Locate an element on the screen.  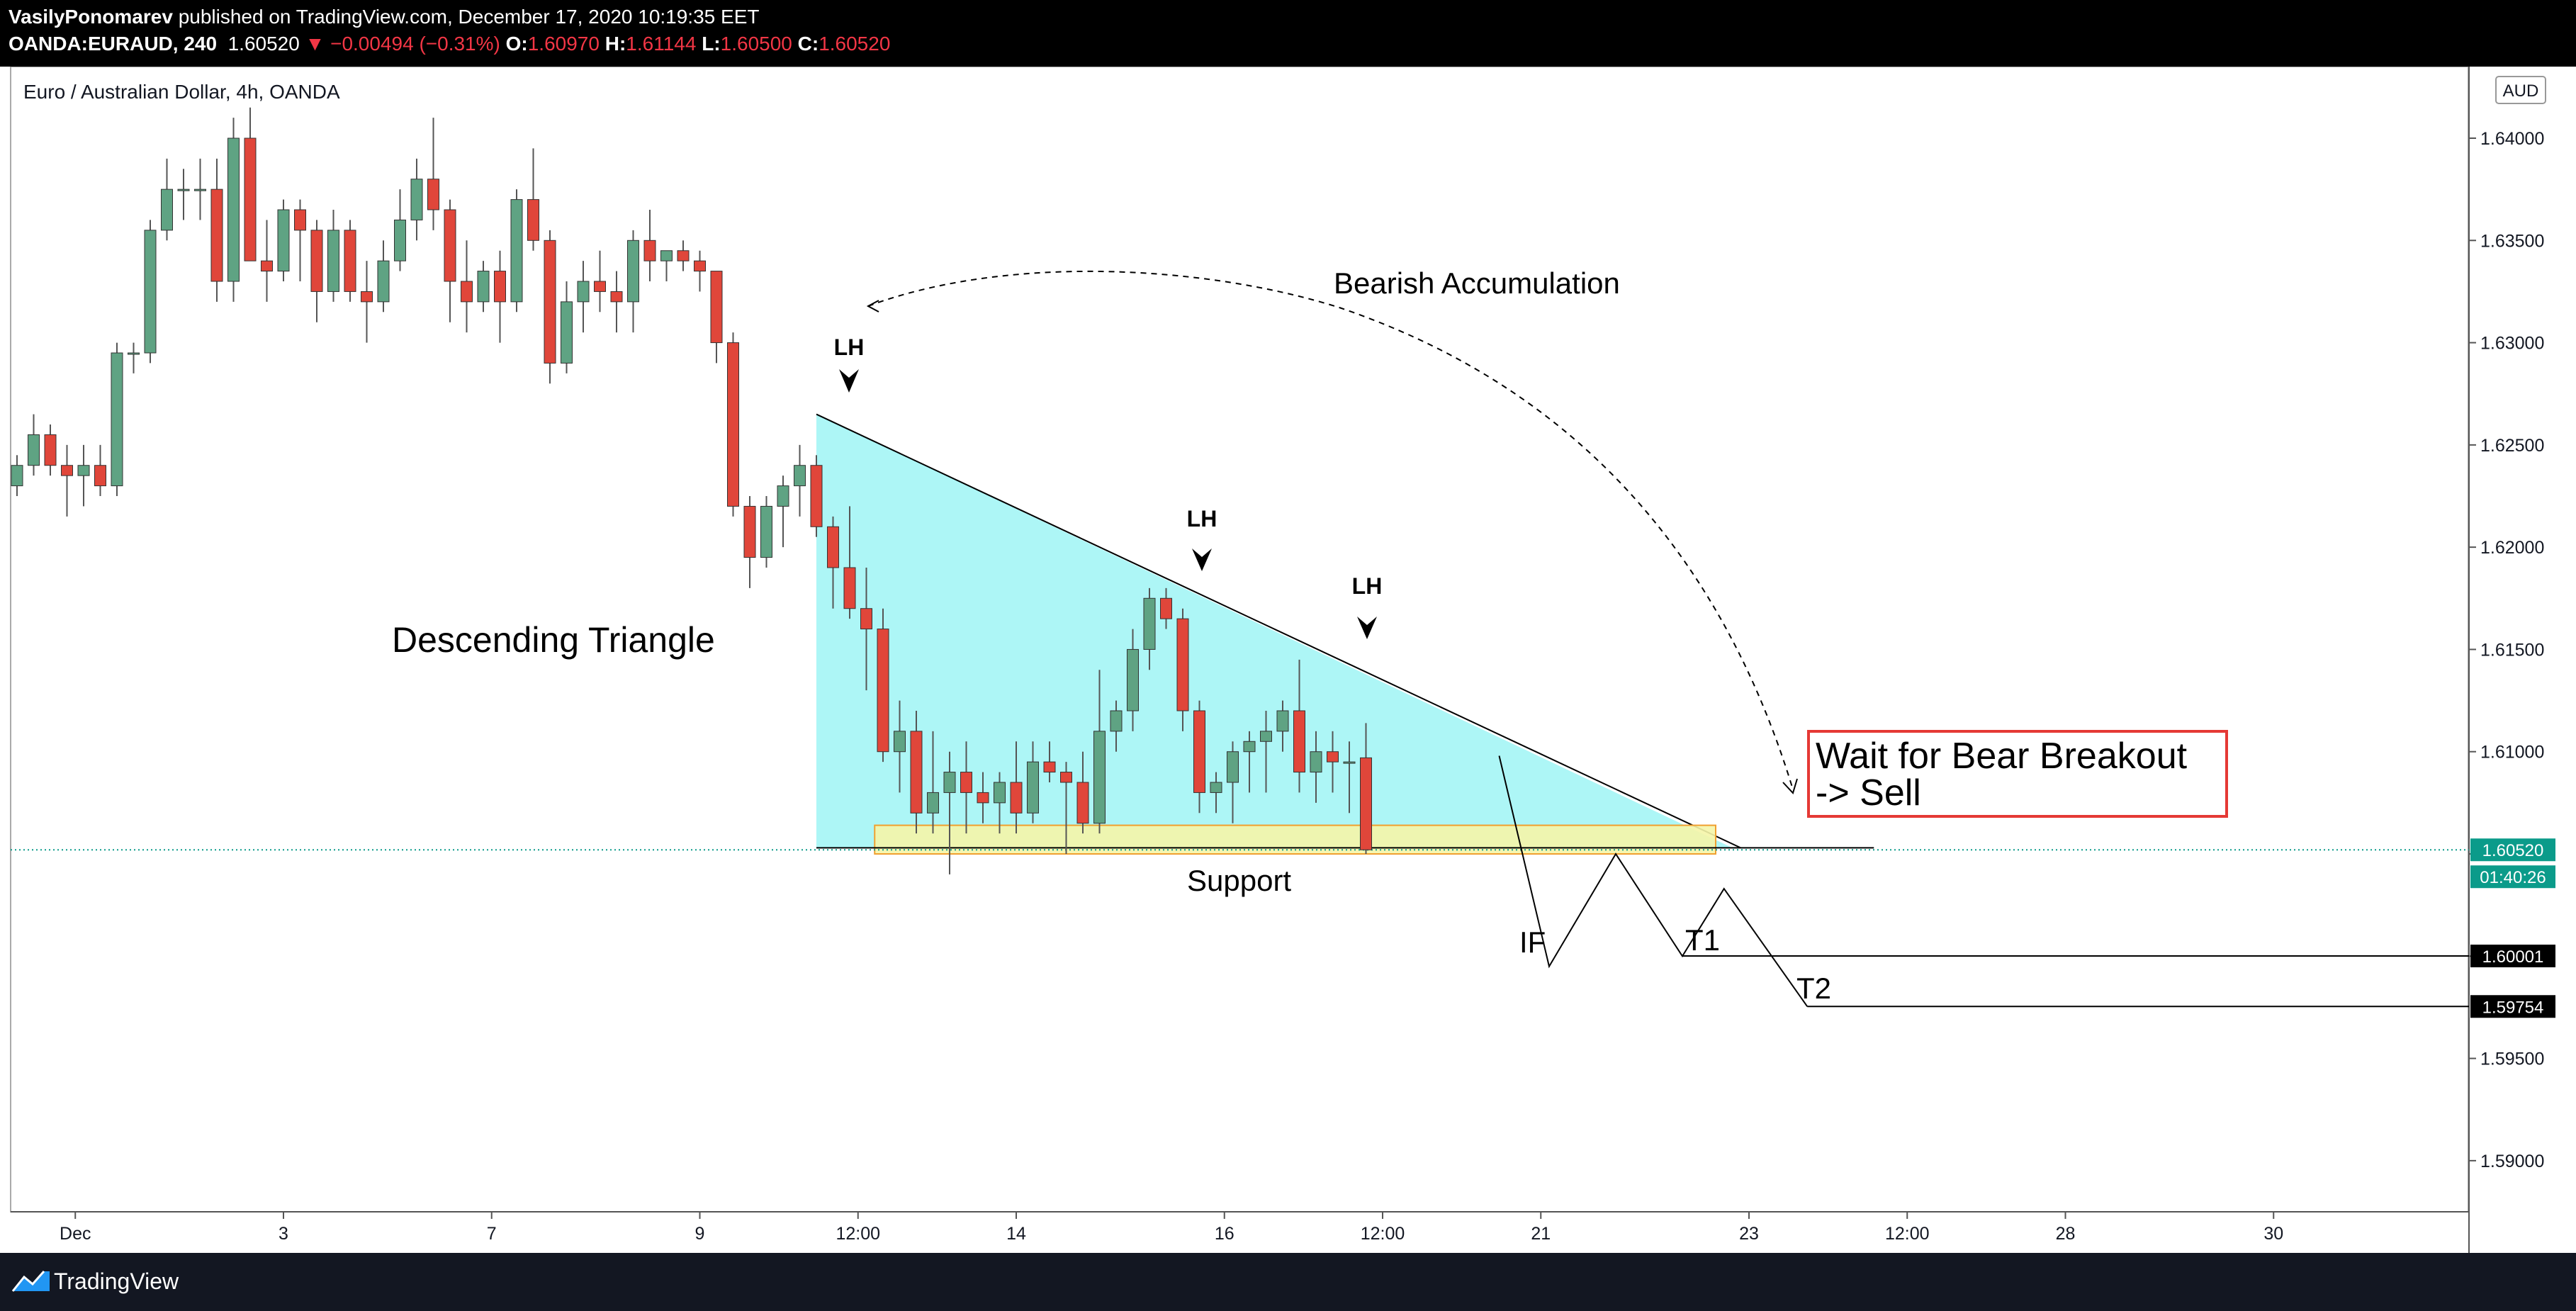
callout-box is located at coordinates (2017, 774).